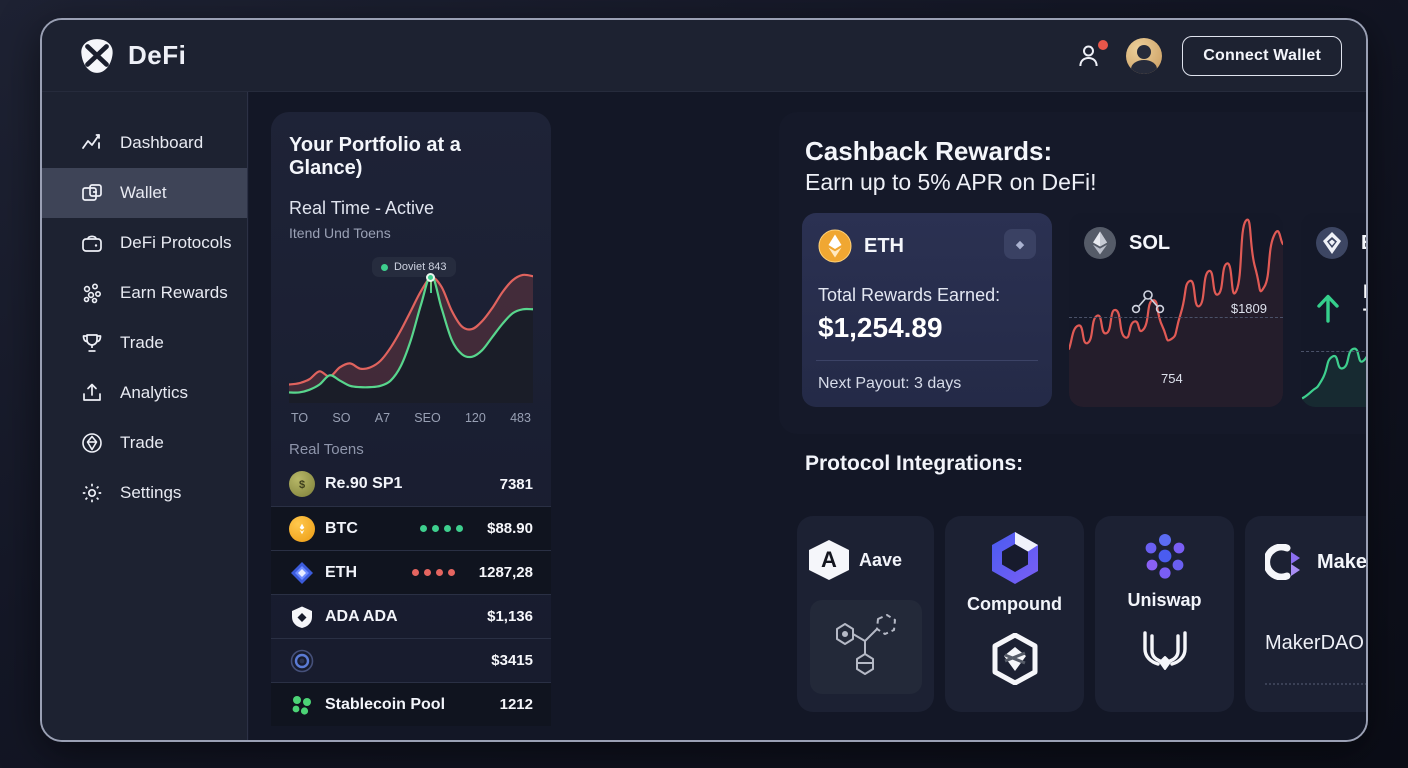 This screenshot has width=1408, height=768. What do you see at coordinates (411, 528) in the screenshot?
I see `token-row-btc: BTC $88.90` at bounding box center [411, 528].